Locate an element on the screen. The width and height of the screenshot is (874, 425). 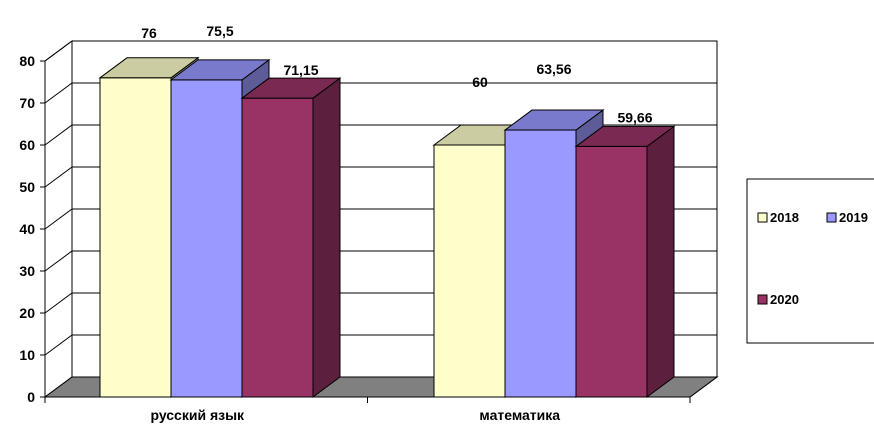
y-tick-label: 30 is located at coordinates (27, 271).